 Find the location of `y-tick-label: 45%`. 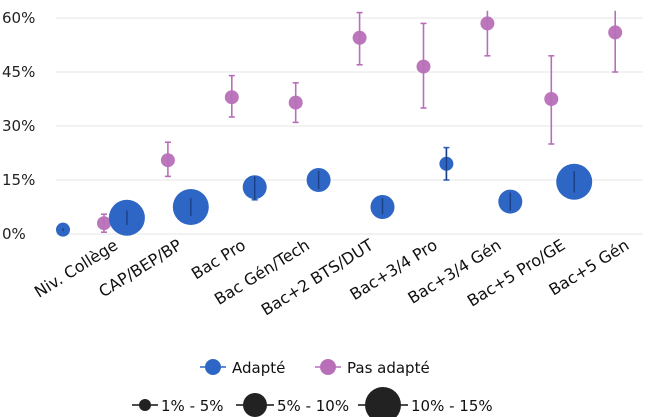

y-tick-label: 45% is located at coordinates (18, 72).